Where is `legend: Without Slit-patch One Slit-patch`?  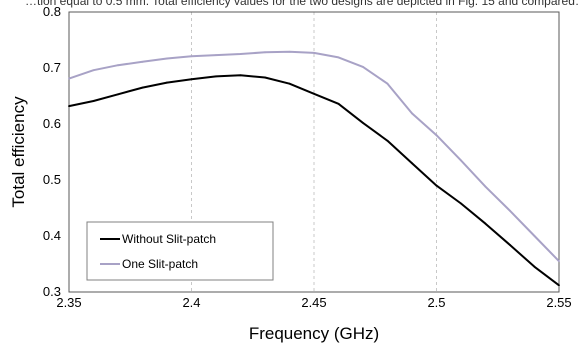
legend: Without Slit-patch One Slit-patch is located at coordinates (180, 251).